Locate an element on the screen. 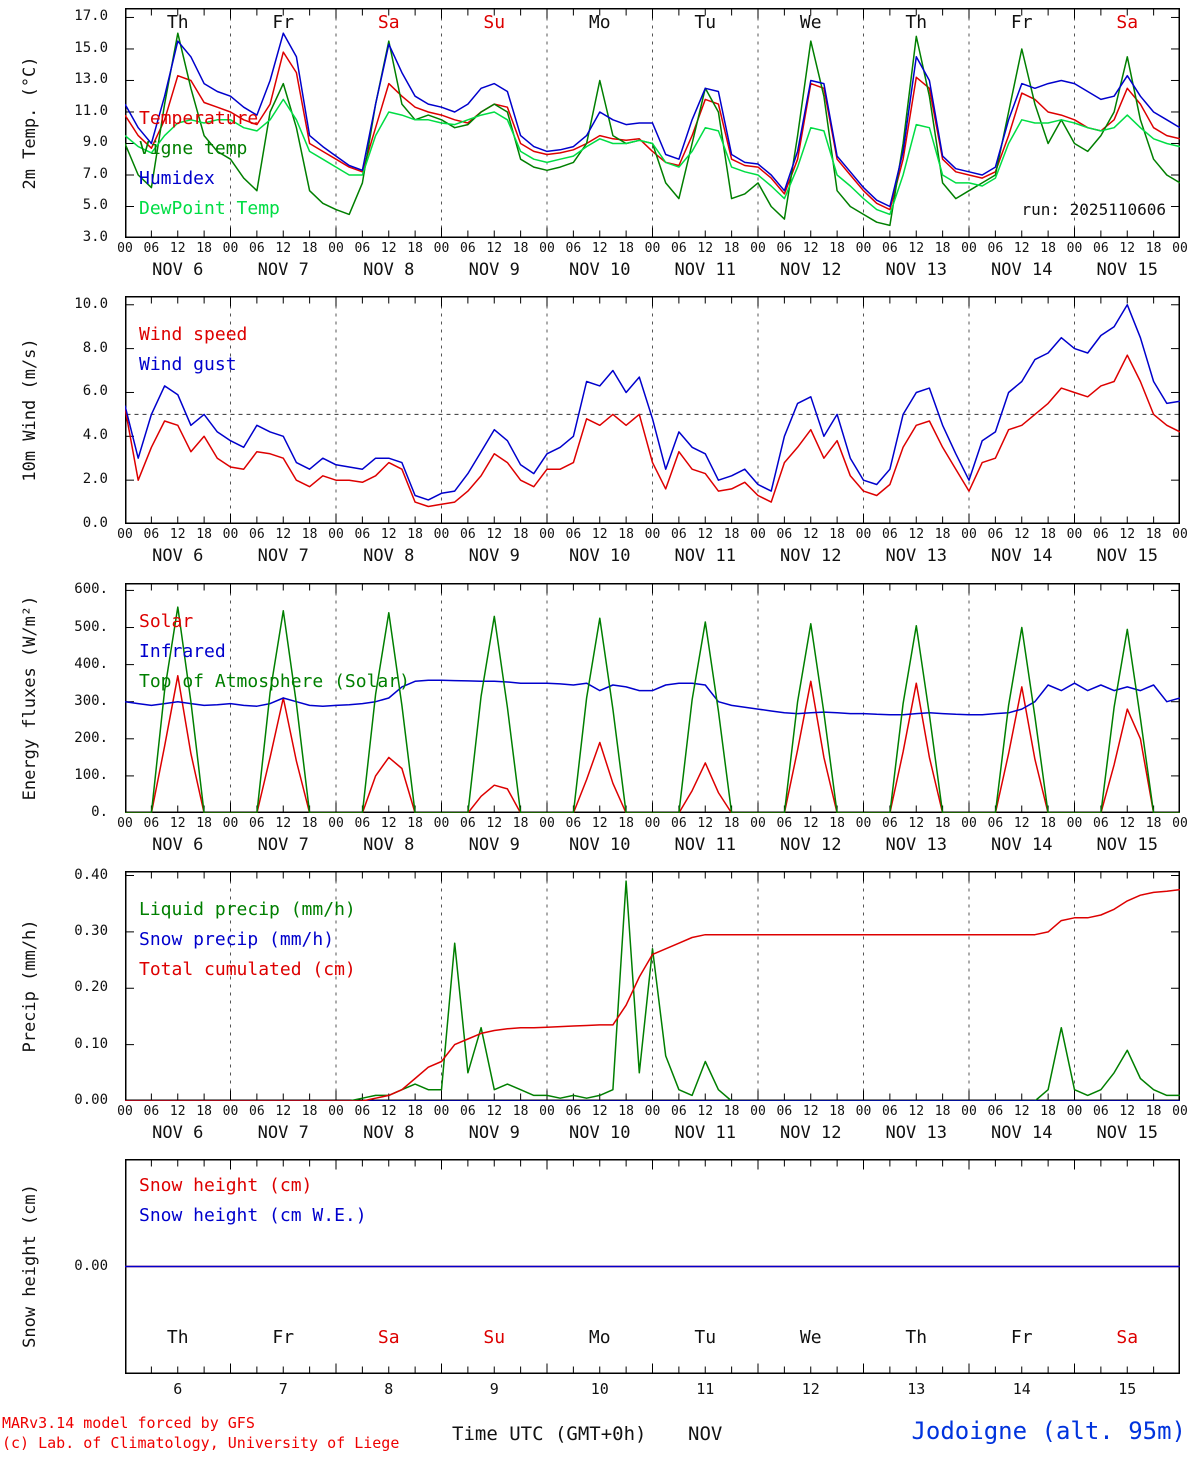 The image size is (1194, 1471). y-tick-label: 300. is located at coordinates (91, 700).